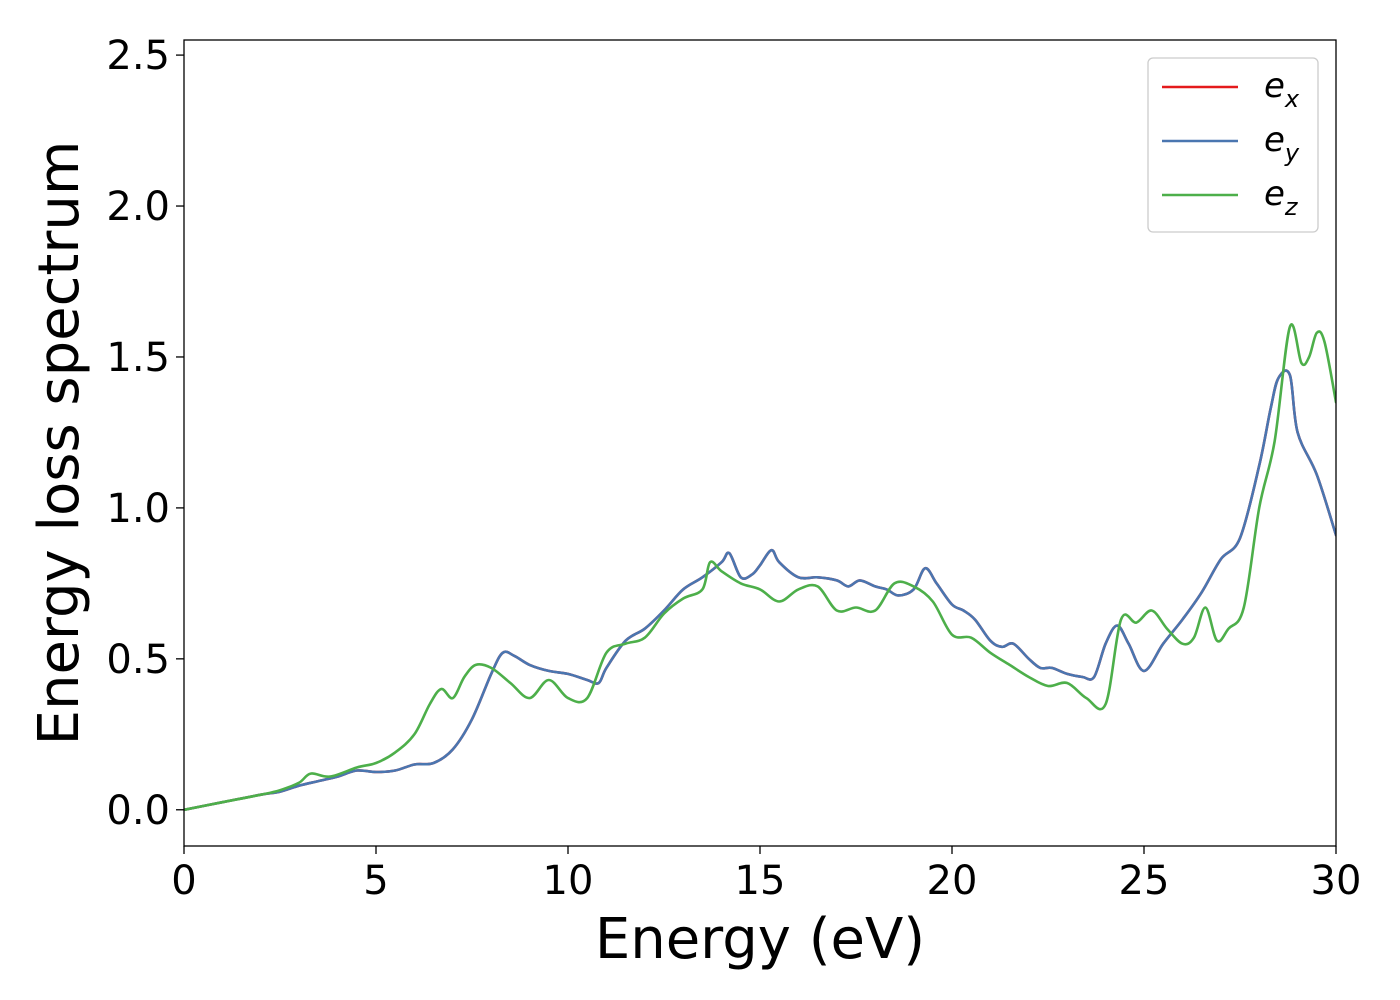  What do you see at coordinates (138, 660) in the screenshot?
I see `y-tick-label: 0.5` at bounding box center [138, 660].